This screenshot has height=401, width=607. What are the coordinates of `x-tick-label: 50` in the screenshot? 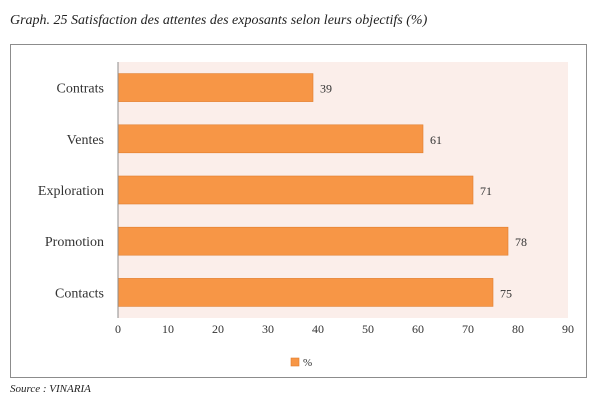 It's located at (368, 329).